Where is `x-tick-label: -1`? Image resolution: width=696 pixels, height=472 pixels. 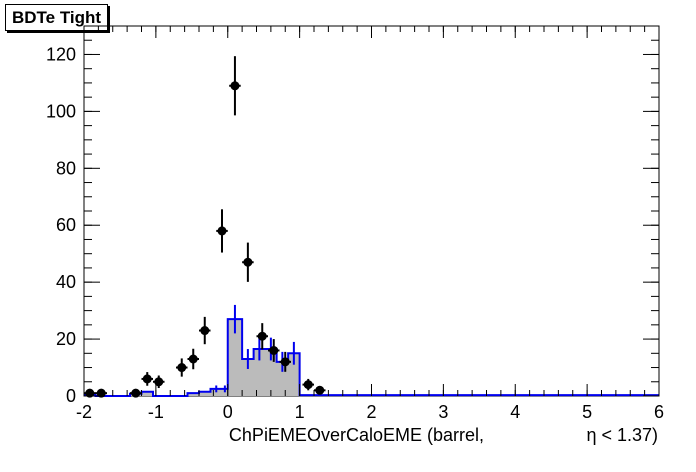 x-tick-label: -1 is located at coordinates (156, 412).